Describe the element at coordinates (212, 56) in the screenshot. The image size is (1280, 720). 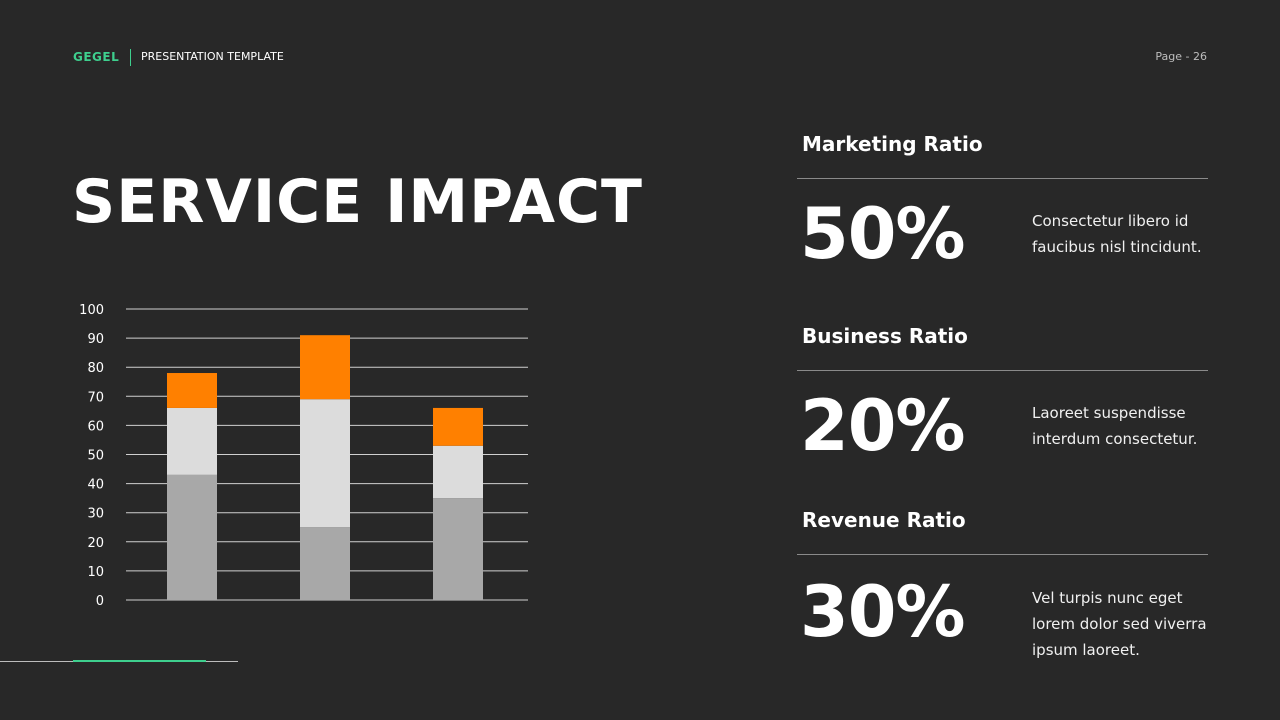
I see `template-label: PRESENTATION TEMPLATE` at that location.